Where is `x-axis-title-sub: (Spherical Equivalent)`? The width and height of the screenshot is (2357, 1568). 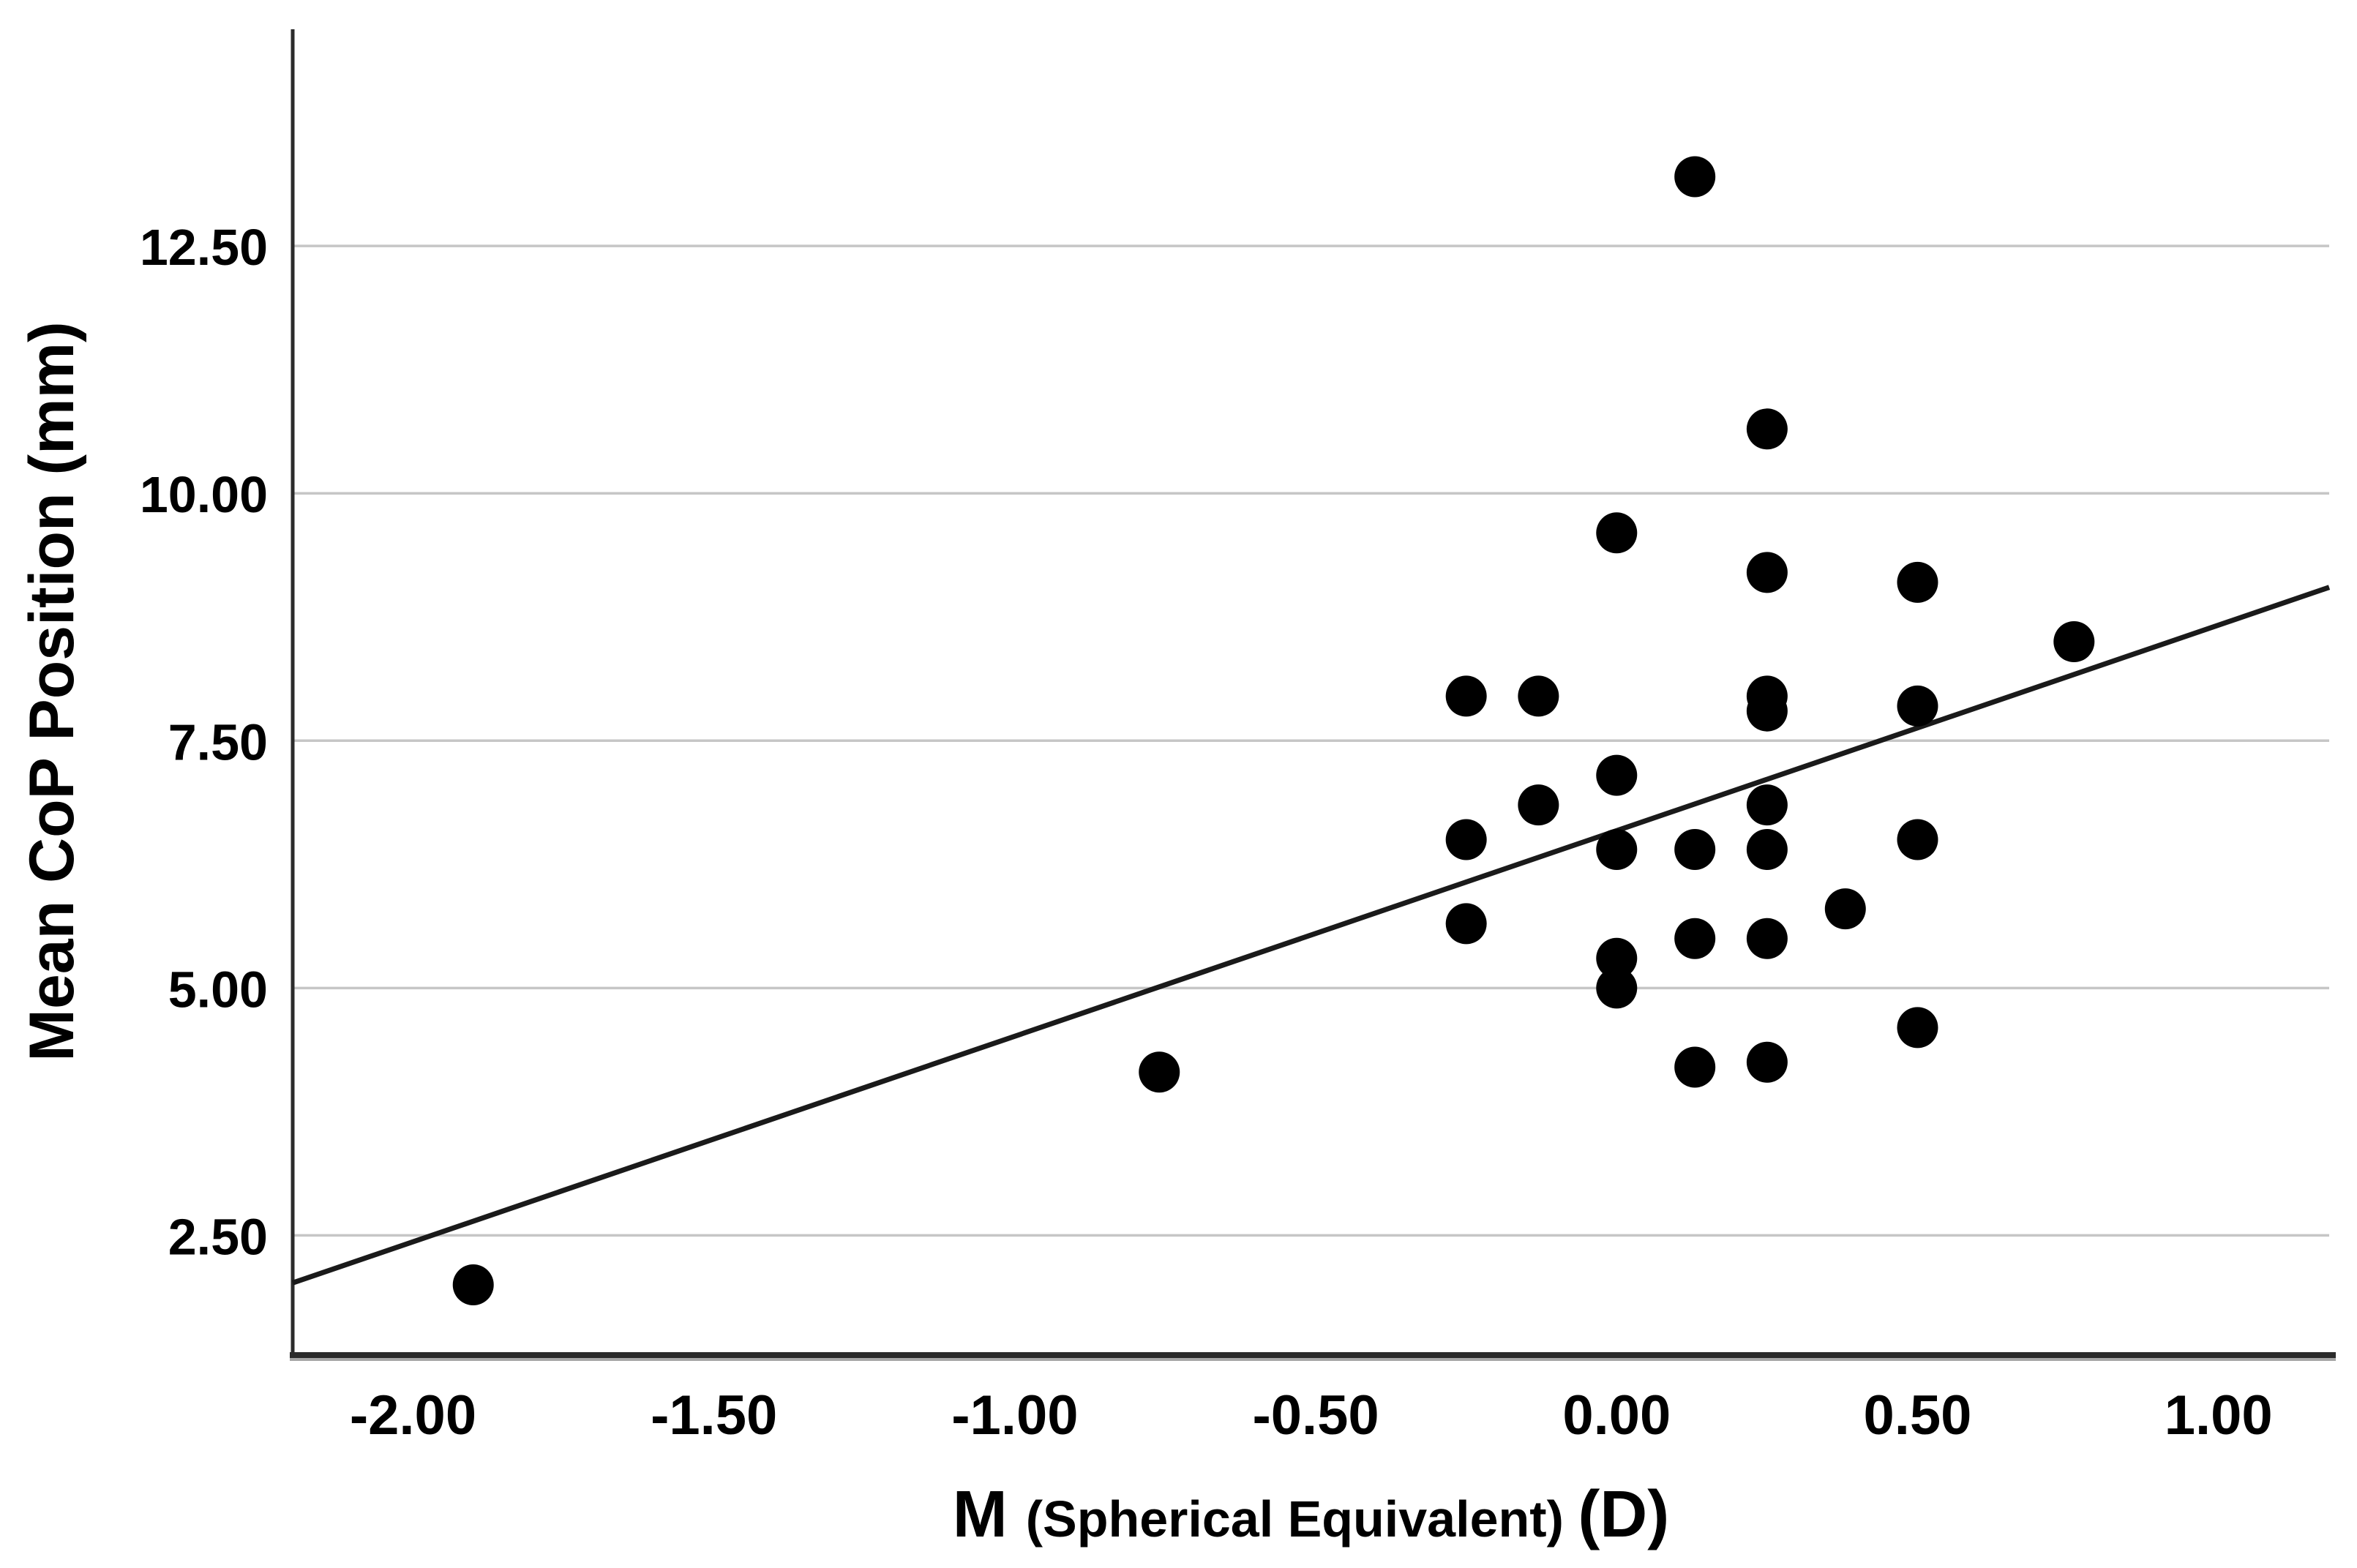 x-axis-title-sub: (Spherical Equivalent) is located at coordinates (1302, 1519).